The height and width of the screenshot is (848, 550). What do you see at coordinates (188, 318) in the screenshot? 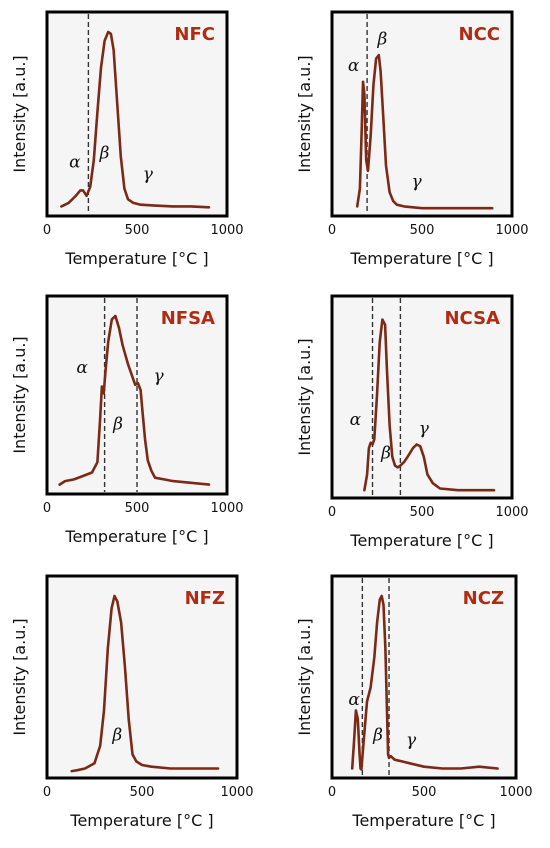
I see `panel-title: NFSA` at bounding box center [188, 318].